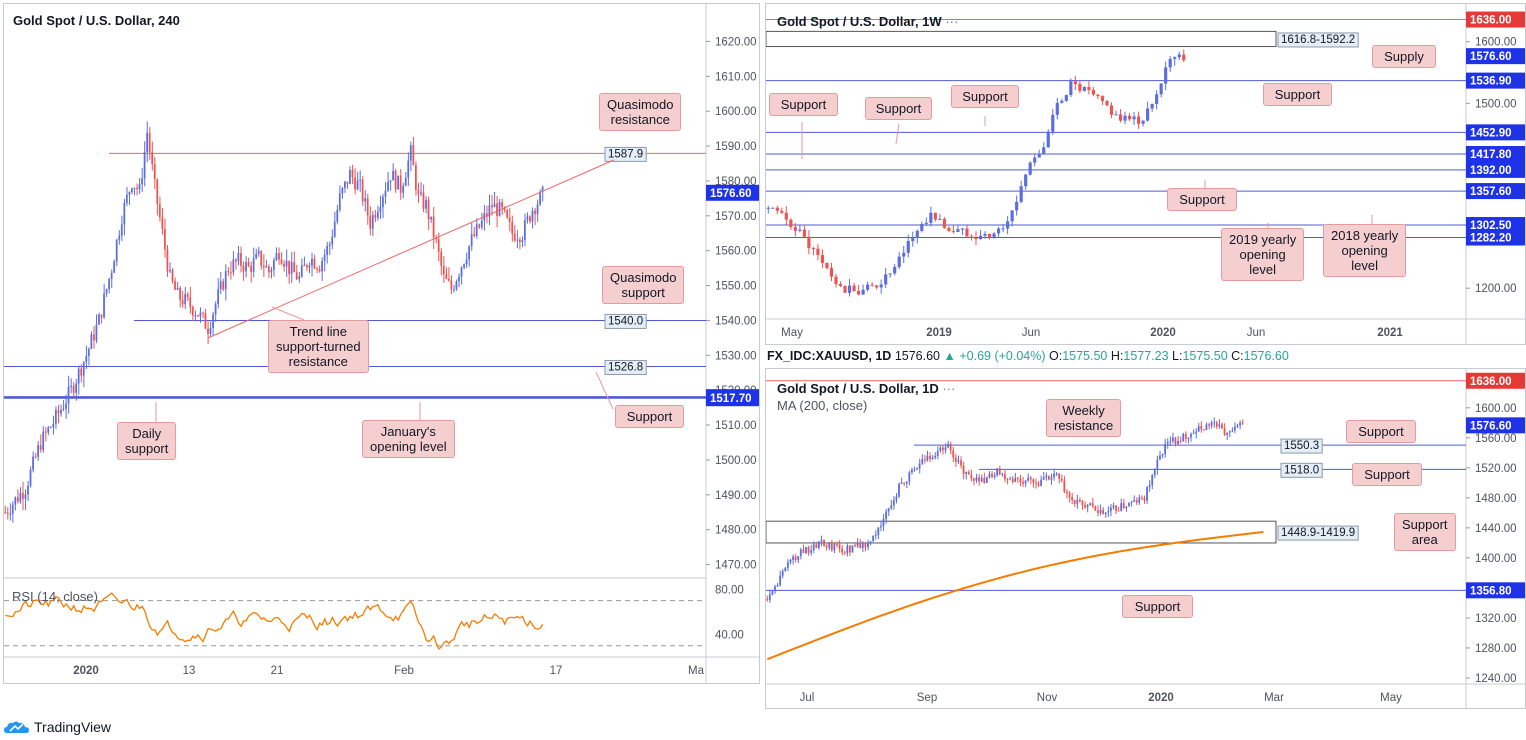 This screenshot has height=740, width=1526. Describe the element at coordinates (1205, 356) in the screenshot. I see `ohlc-low: 1575.50` at that location.